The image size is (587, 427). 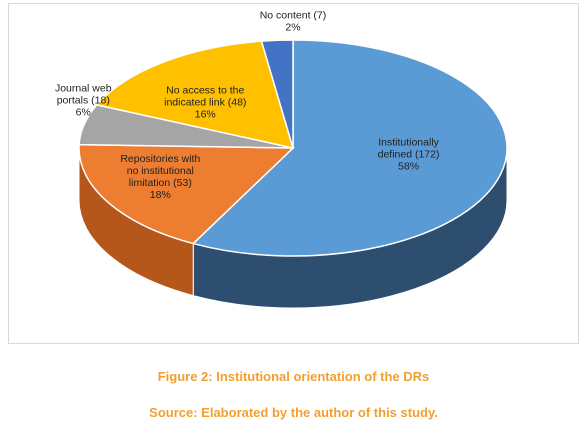 I want to click on data-label-line: No access to the, so click(x=205, y=91).